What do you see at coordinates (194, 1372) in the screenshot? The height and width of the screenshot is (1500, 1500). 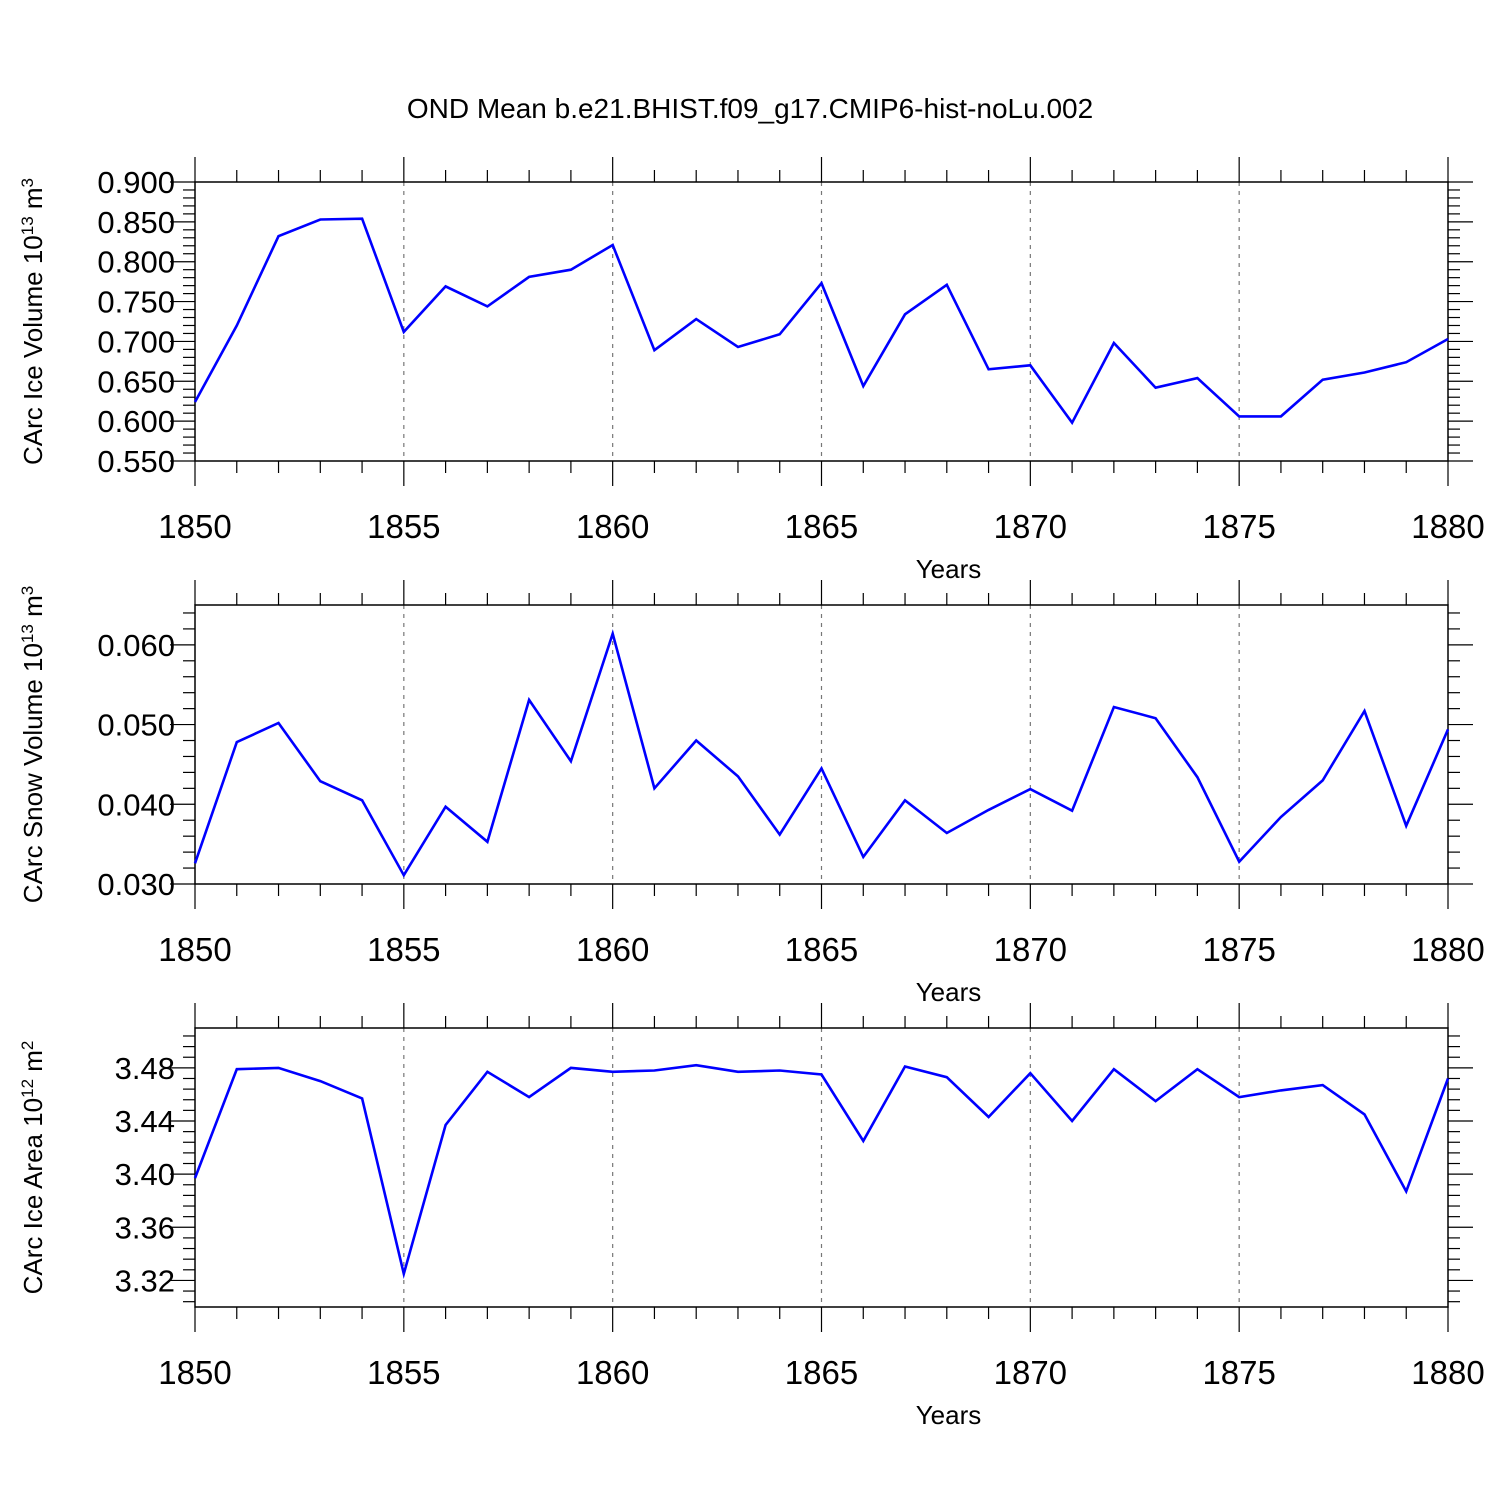 I see `ice-area-xtick-label: 1850` at bounding box center [194, 1372].